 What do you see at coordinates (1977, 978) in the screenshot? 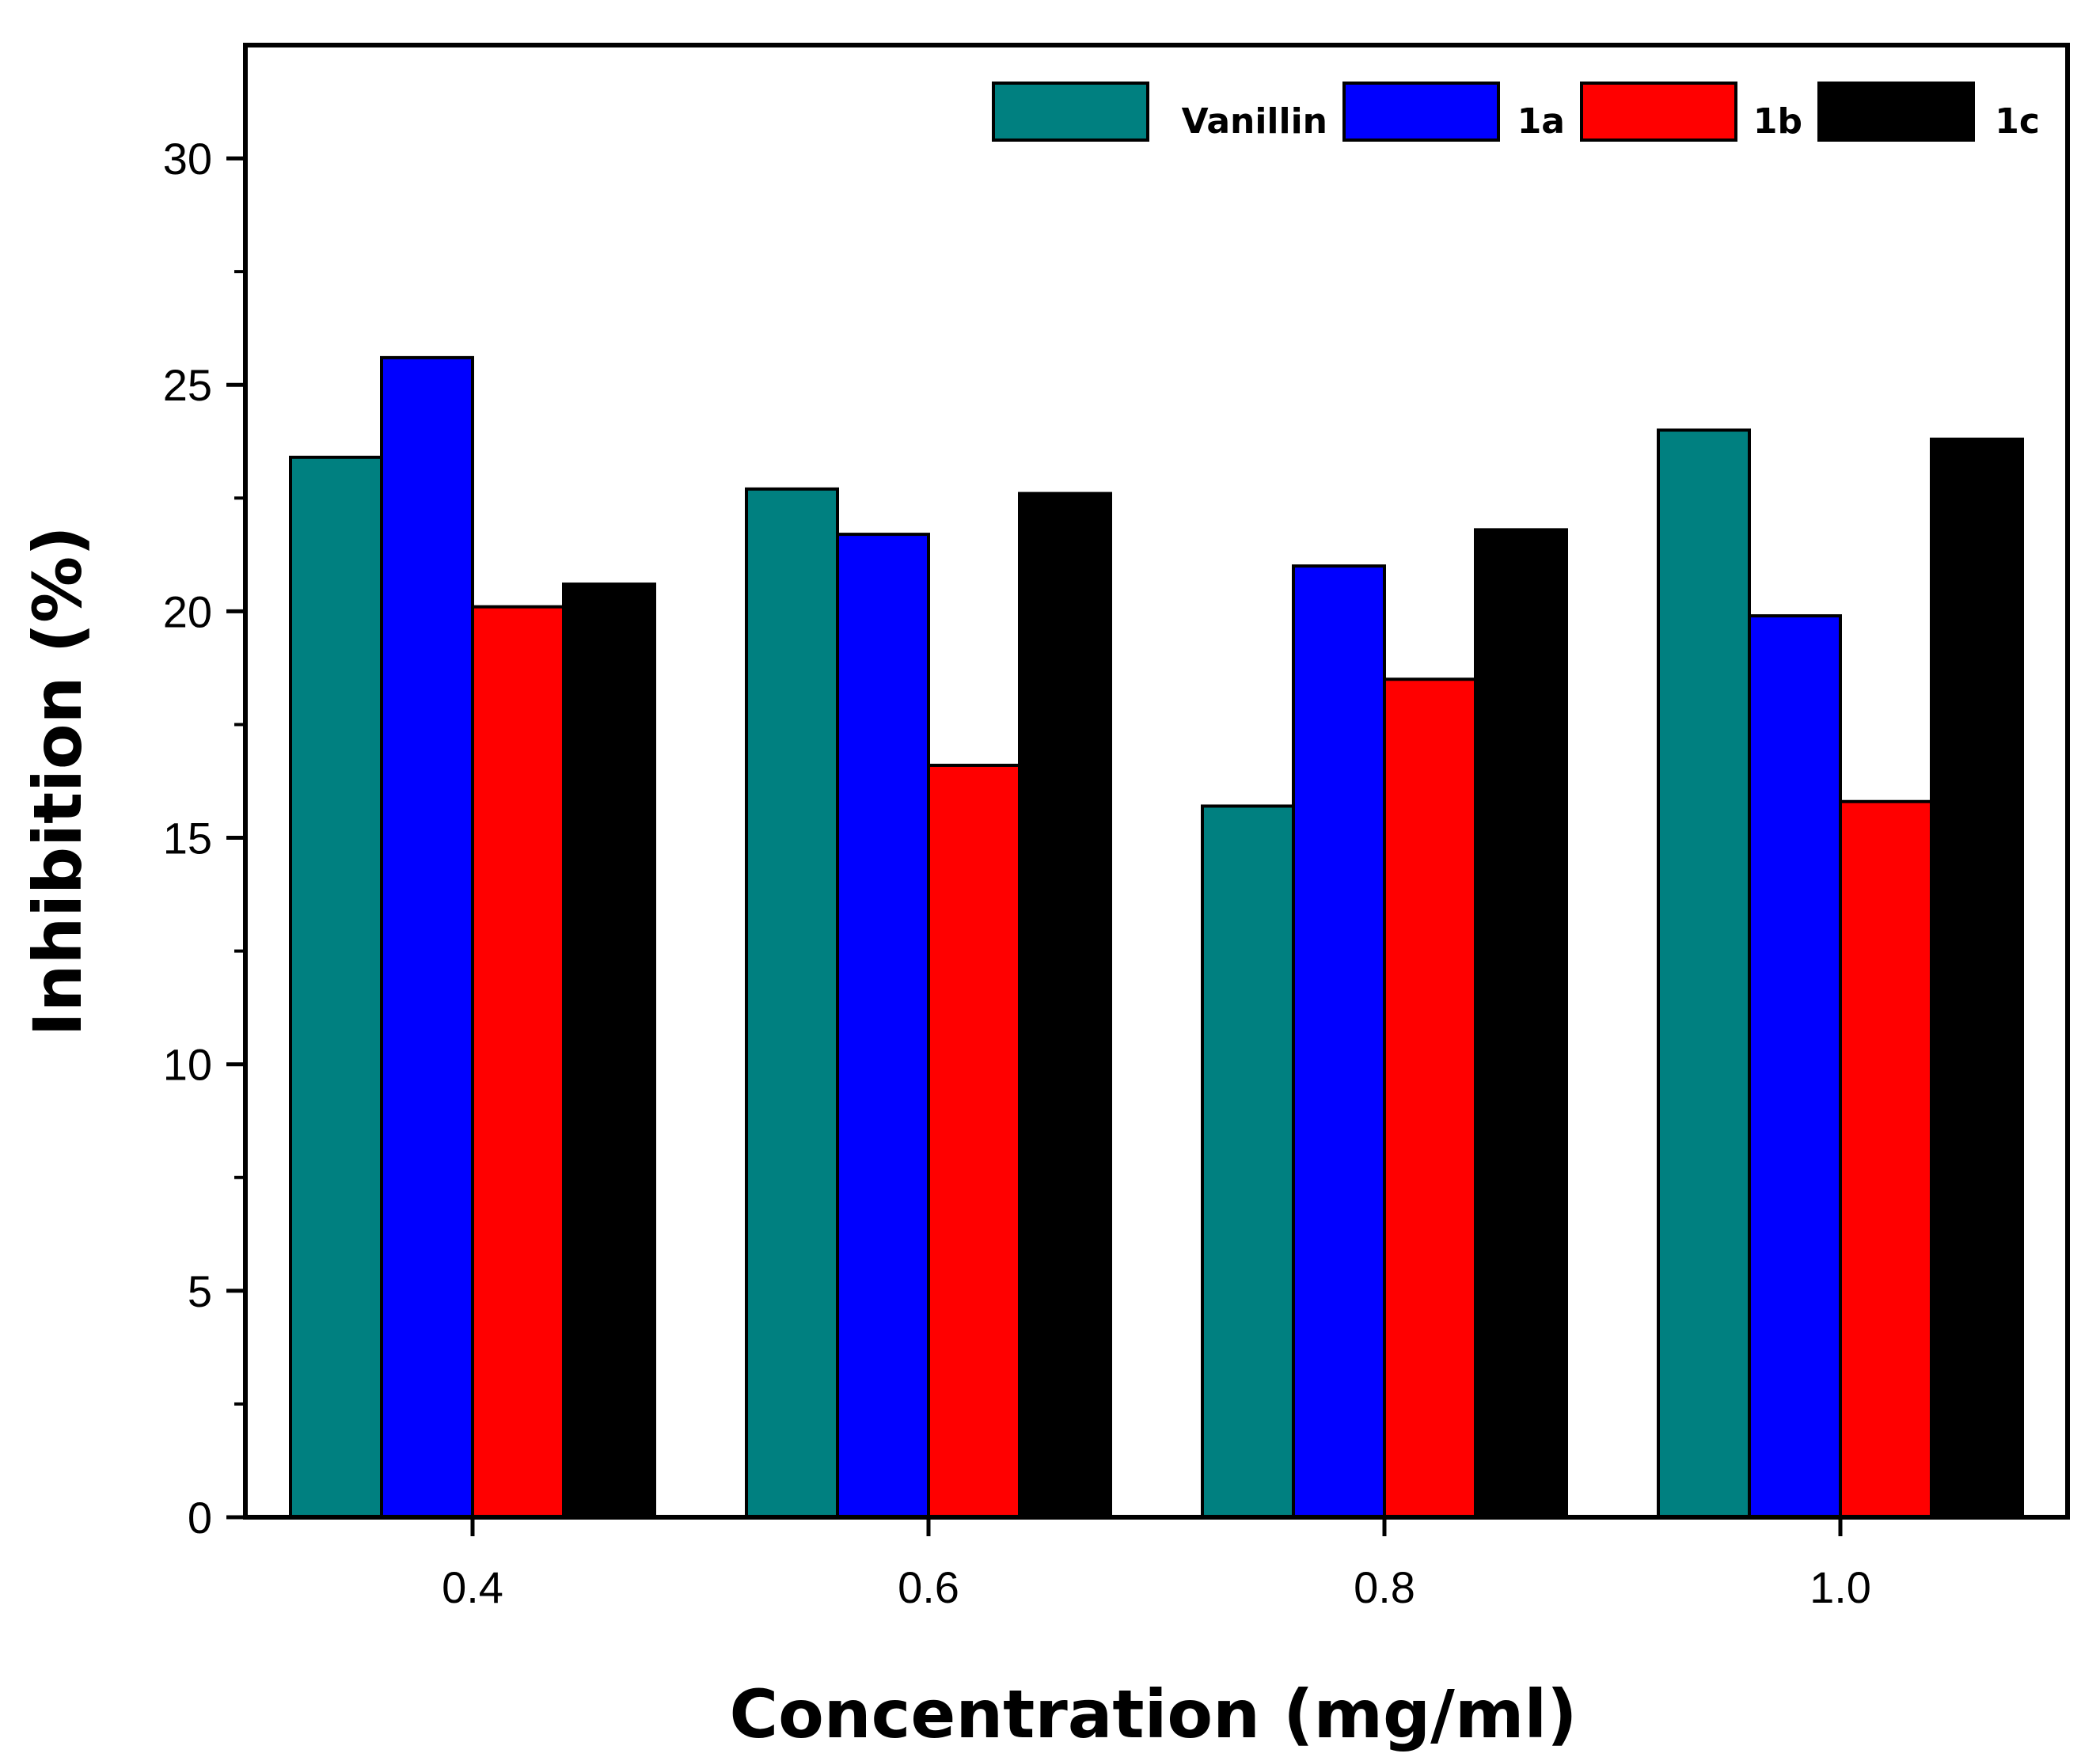
I see `bar-1c-1.0` at bounding box center [1977, 978].